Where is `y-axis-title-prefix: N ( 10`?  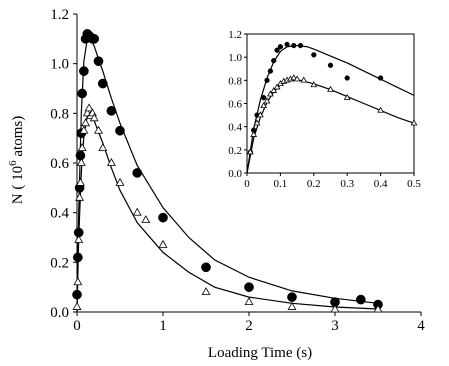
y-axis-title-prefix: N ( 10 is located at coordinates (18, 185).